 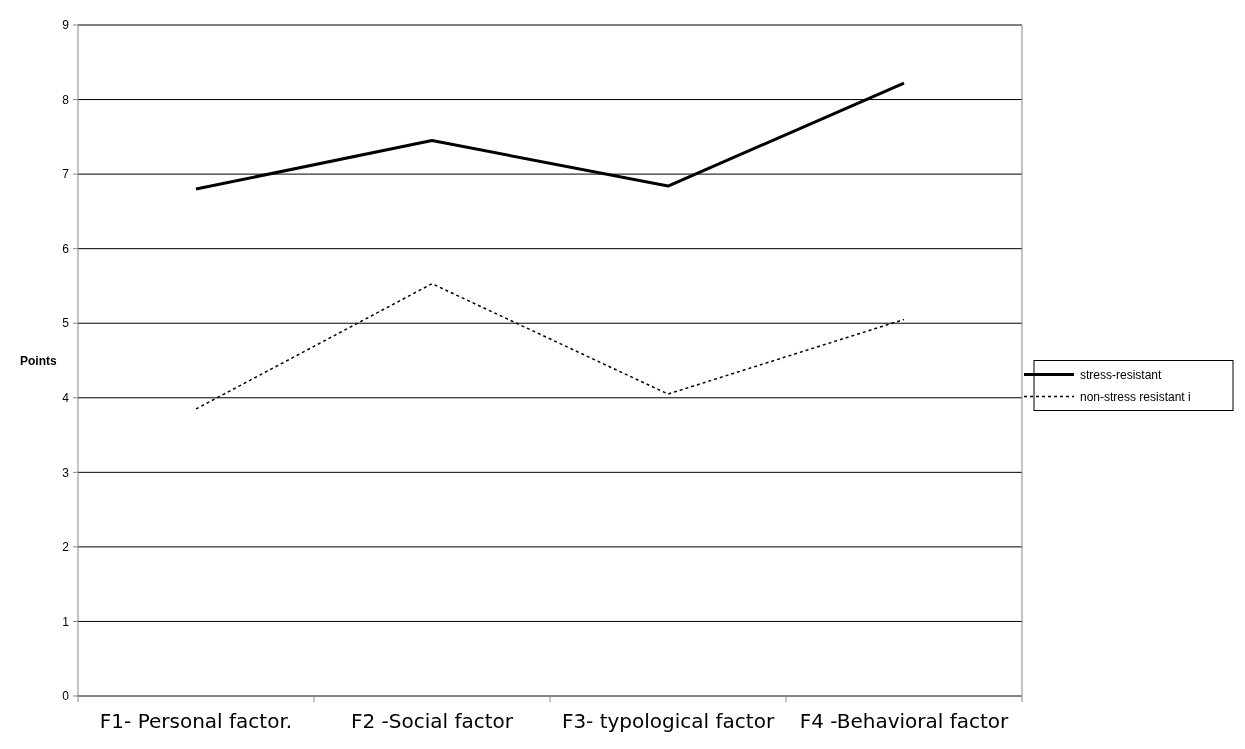 What do you see at coordinates (196, 721) in the screenshot?
I see `x-tick-label: F1- Personal factor.` at bounding box center [196, 721].